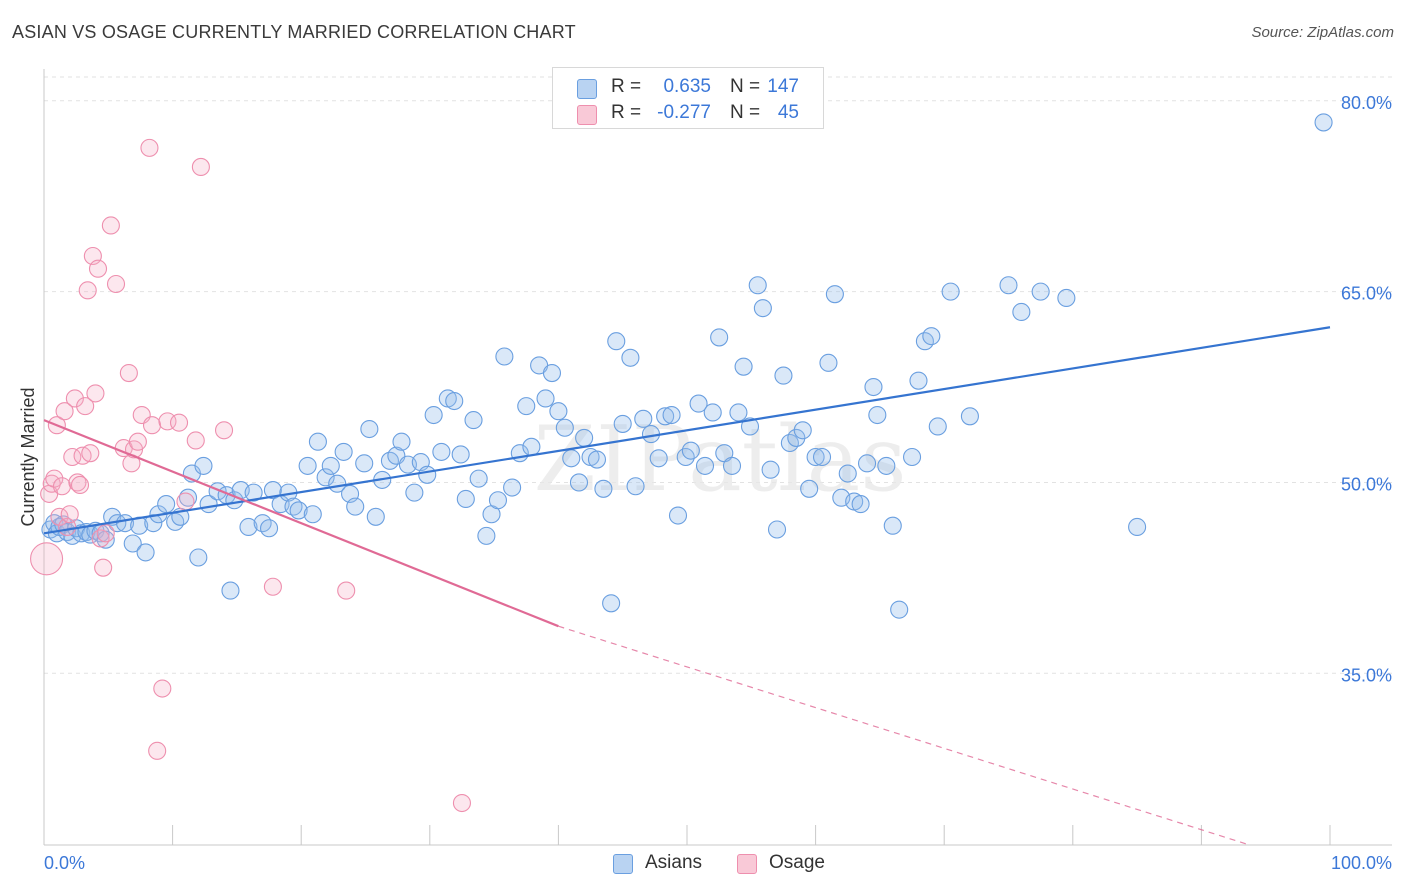 The image size is (1406, 892). I want to click on osage-swatch, so click(587, 115).